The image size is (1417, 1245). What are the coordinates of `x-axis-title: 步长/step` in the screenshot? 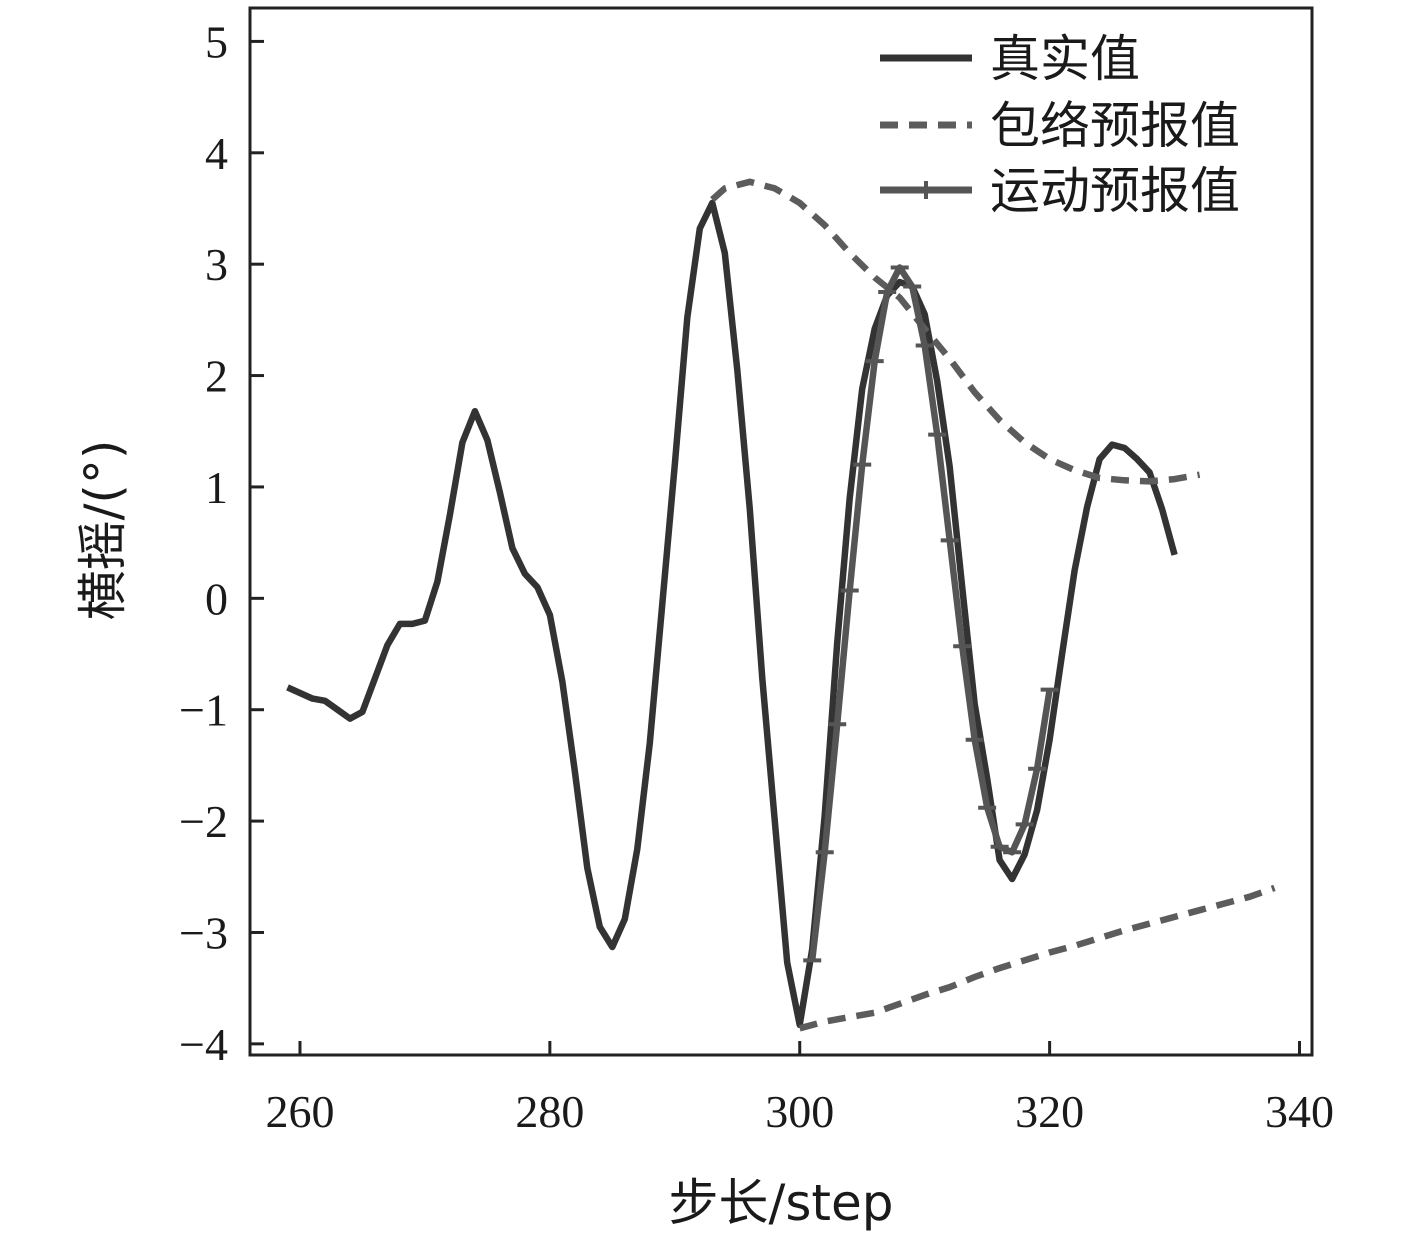 It's located at (781, 1203).